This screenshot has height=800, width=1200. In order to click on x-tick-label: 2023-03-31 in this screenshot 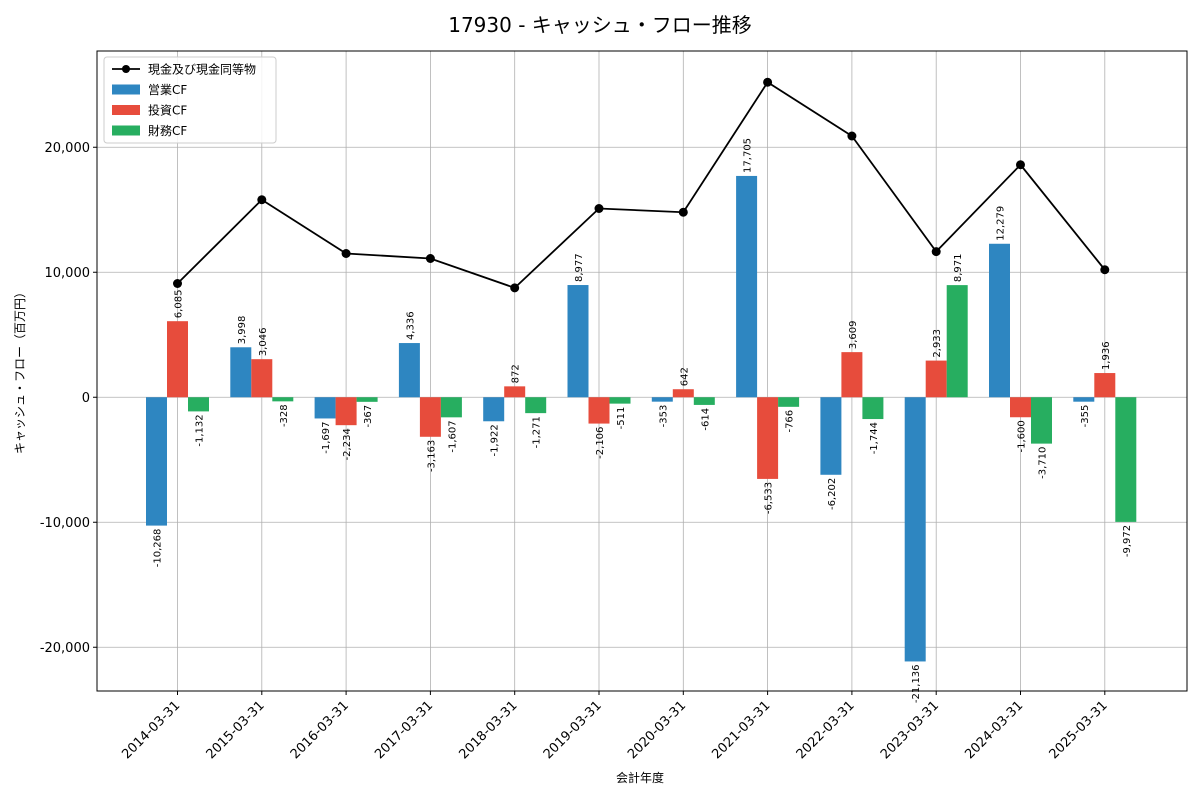, I will do `click(910, 730)`.